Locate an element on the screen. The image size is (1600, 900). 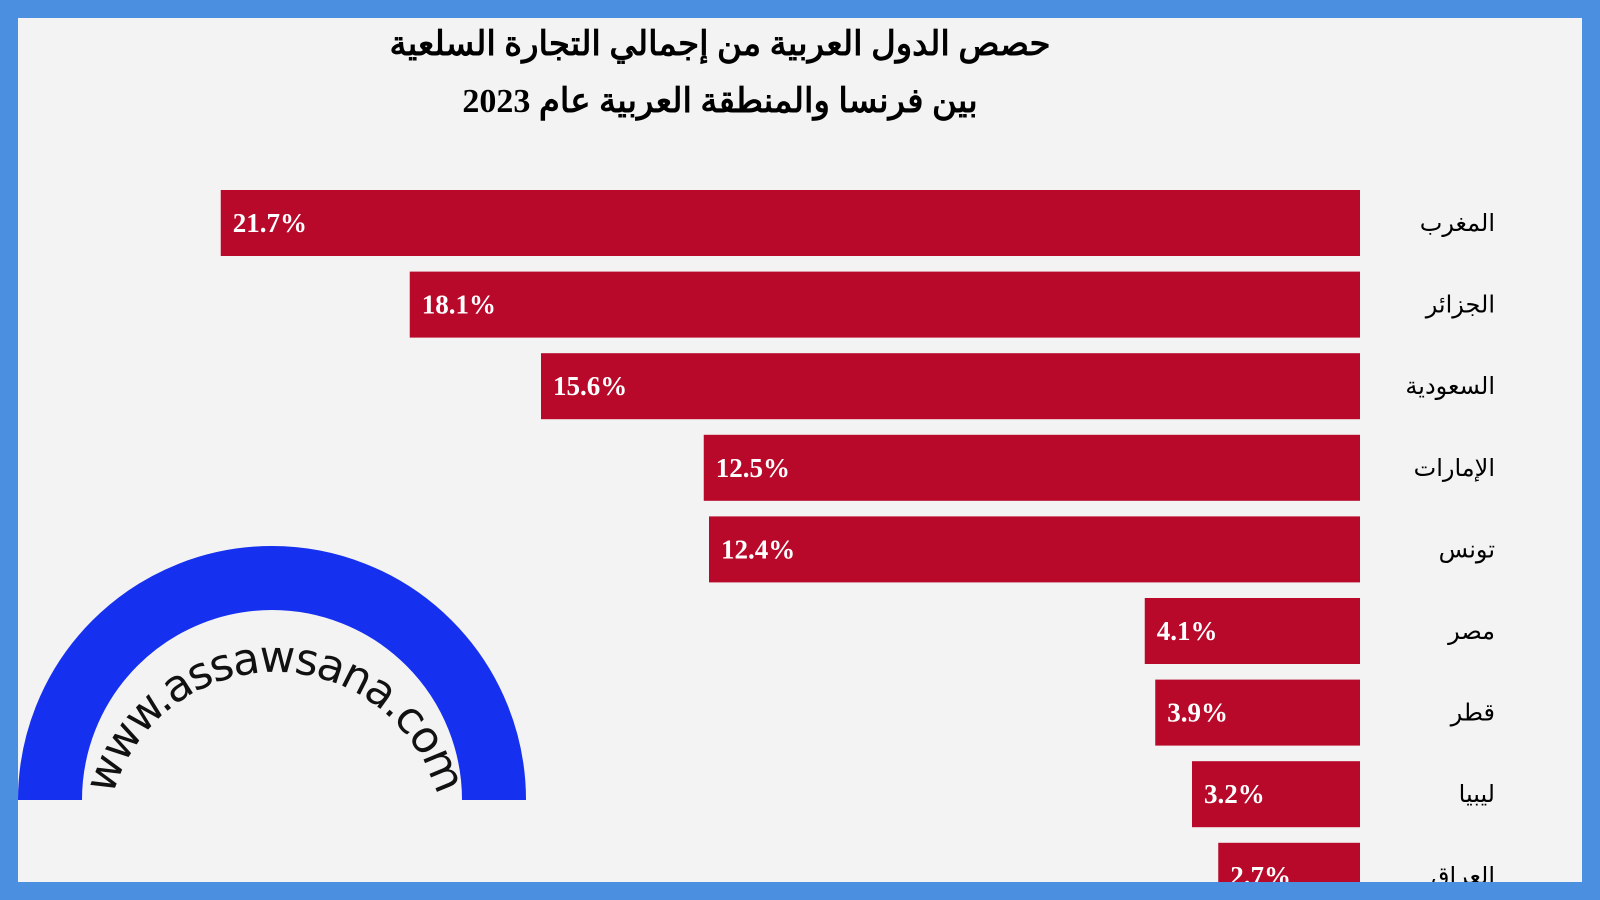
category-label: مصر is located at coordinates (1471, 631).